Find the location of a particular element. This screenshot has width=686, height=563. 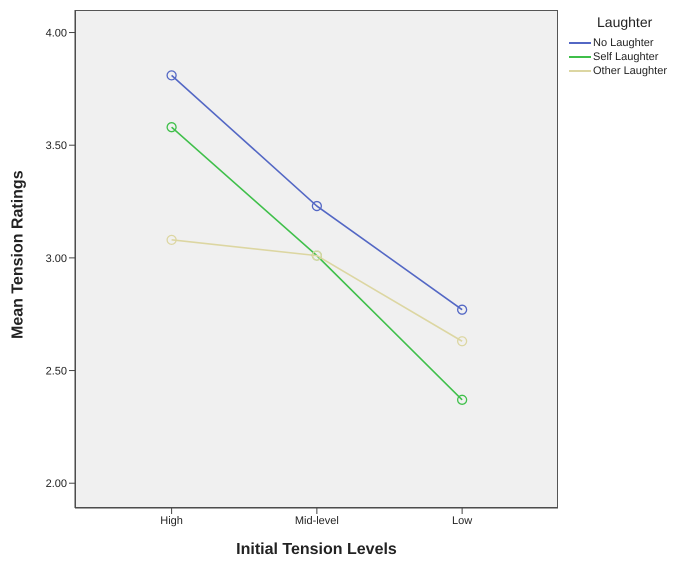

y-tick-label: 3.00 is located at coordinates (56, 258).